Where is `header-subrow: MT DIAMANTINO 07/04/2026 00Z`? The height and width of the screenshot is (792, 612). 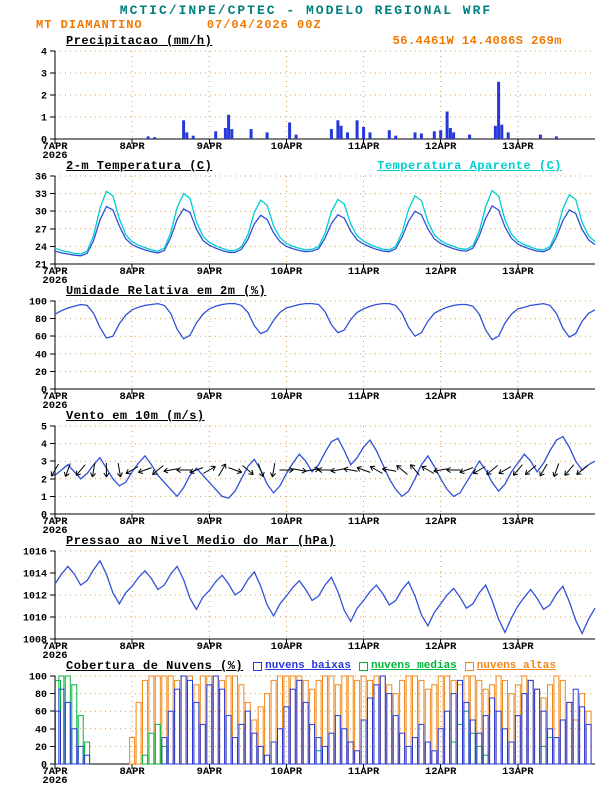 header-subrow: MT DIAMANTINO 07/04/2026 00Z is located at coordinates (306, 25).